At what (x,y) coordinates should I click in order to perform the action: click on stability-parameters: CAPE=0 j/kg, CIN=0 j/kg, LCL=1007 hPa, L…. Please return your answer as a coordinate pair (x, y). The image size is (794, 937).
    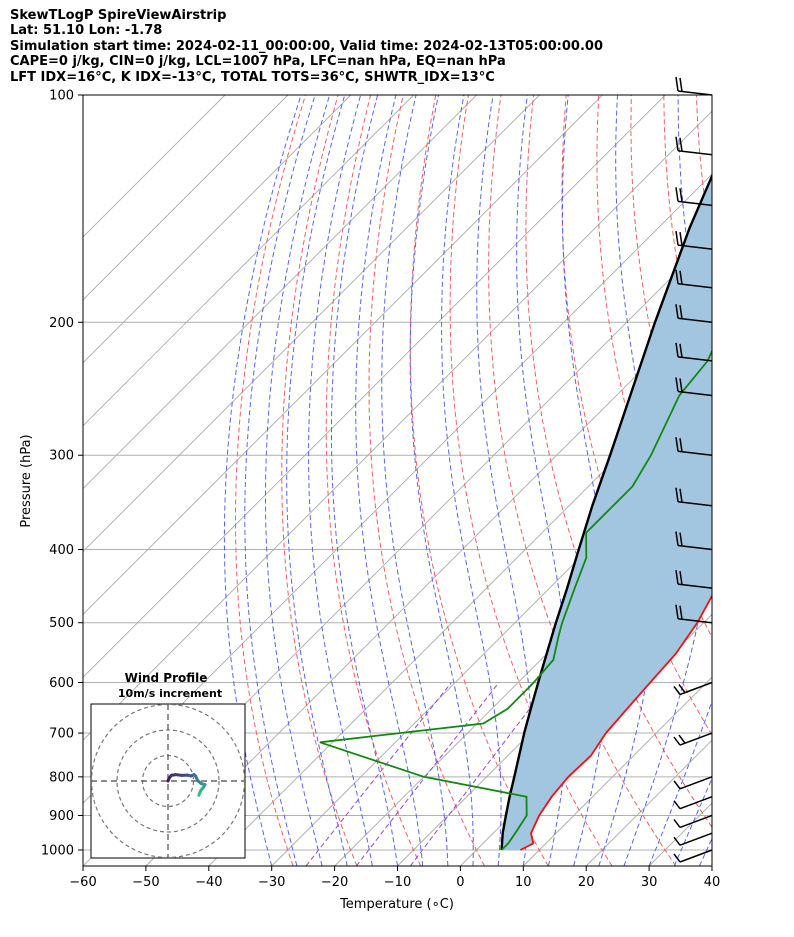
    Looking at the image, I should click on (258, 62).